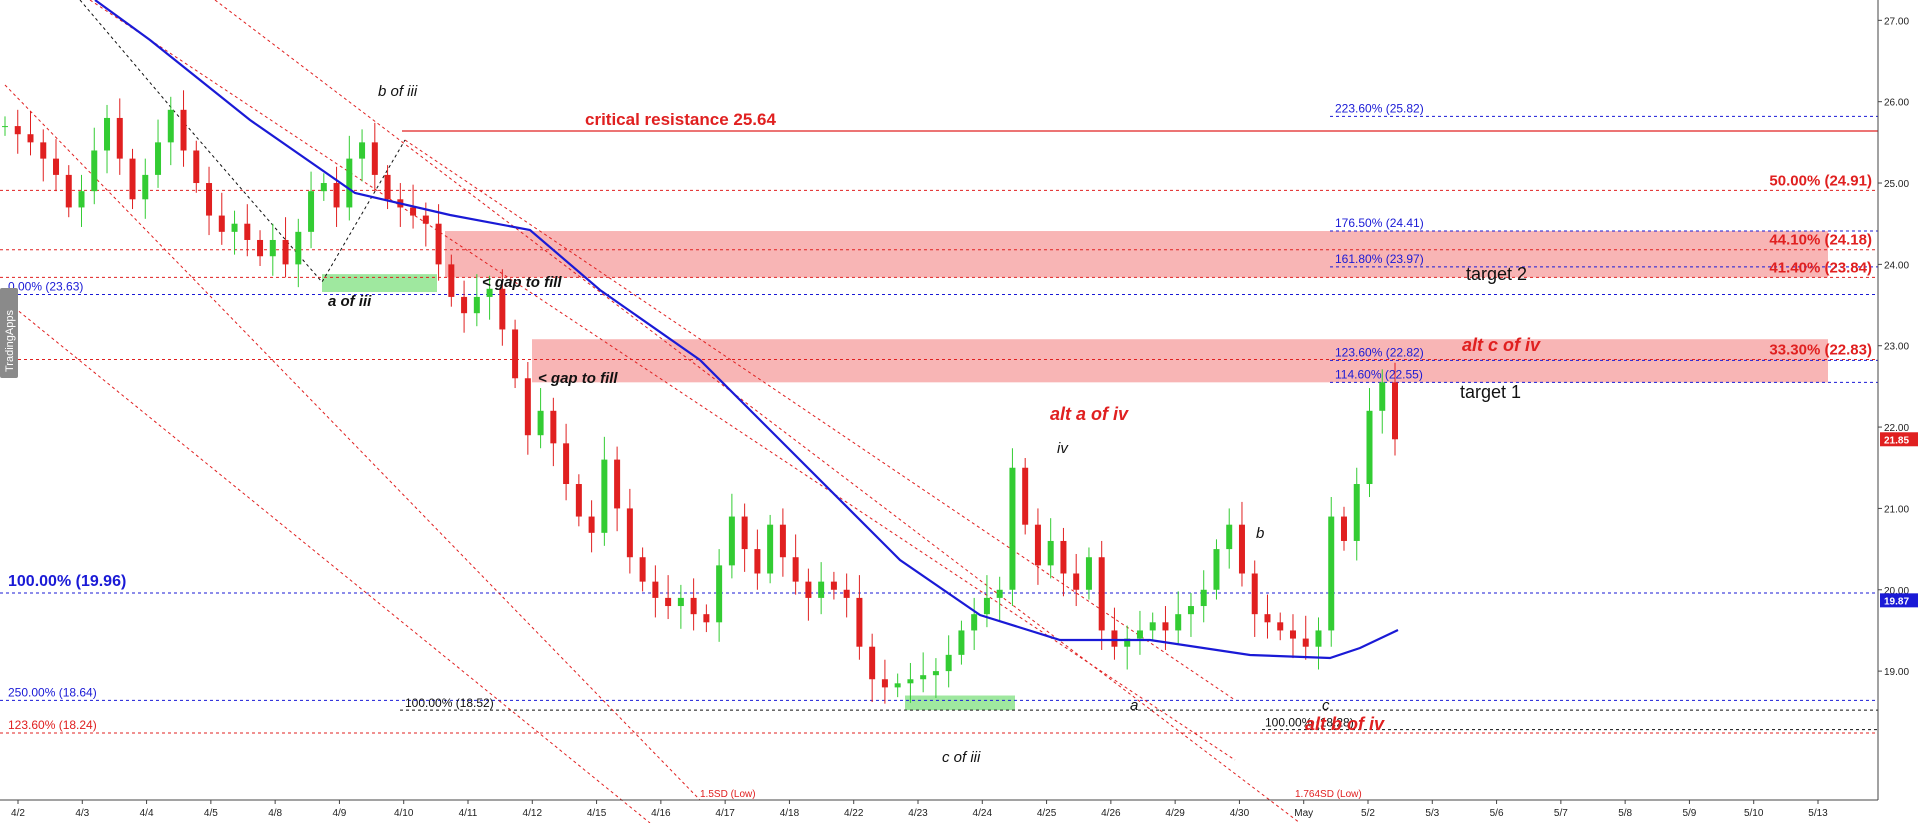 The width and height of the screenshot is (1920, 823). What do you see at coordinates (1896, 184) in the screenshot?
I see `price-tick-label: 25.00` at bounding box center [1896, 184].